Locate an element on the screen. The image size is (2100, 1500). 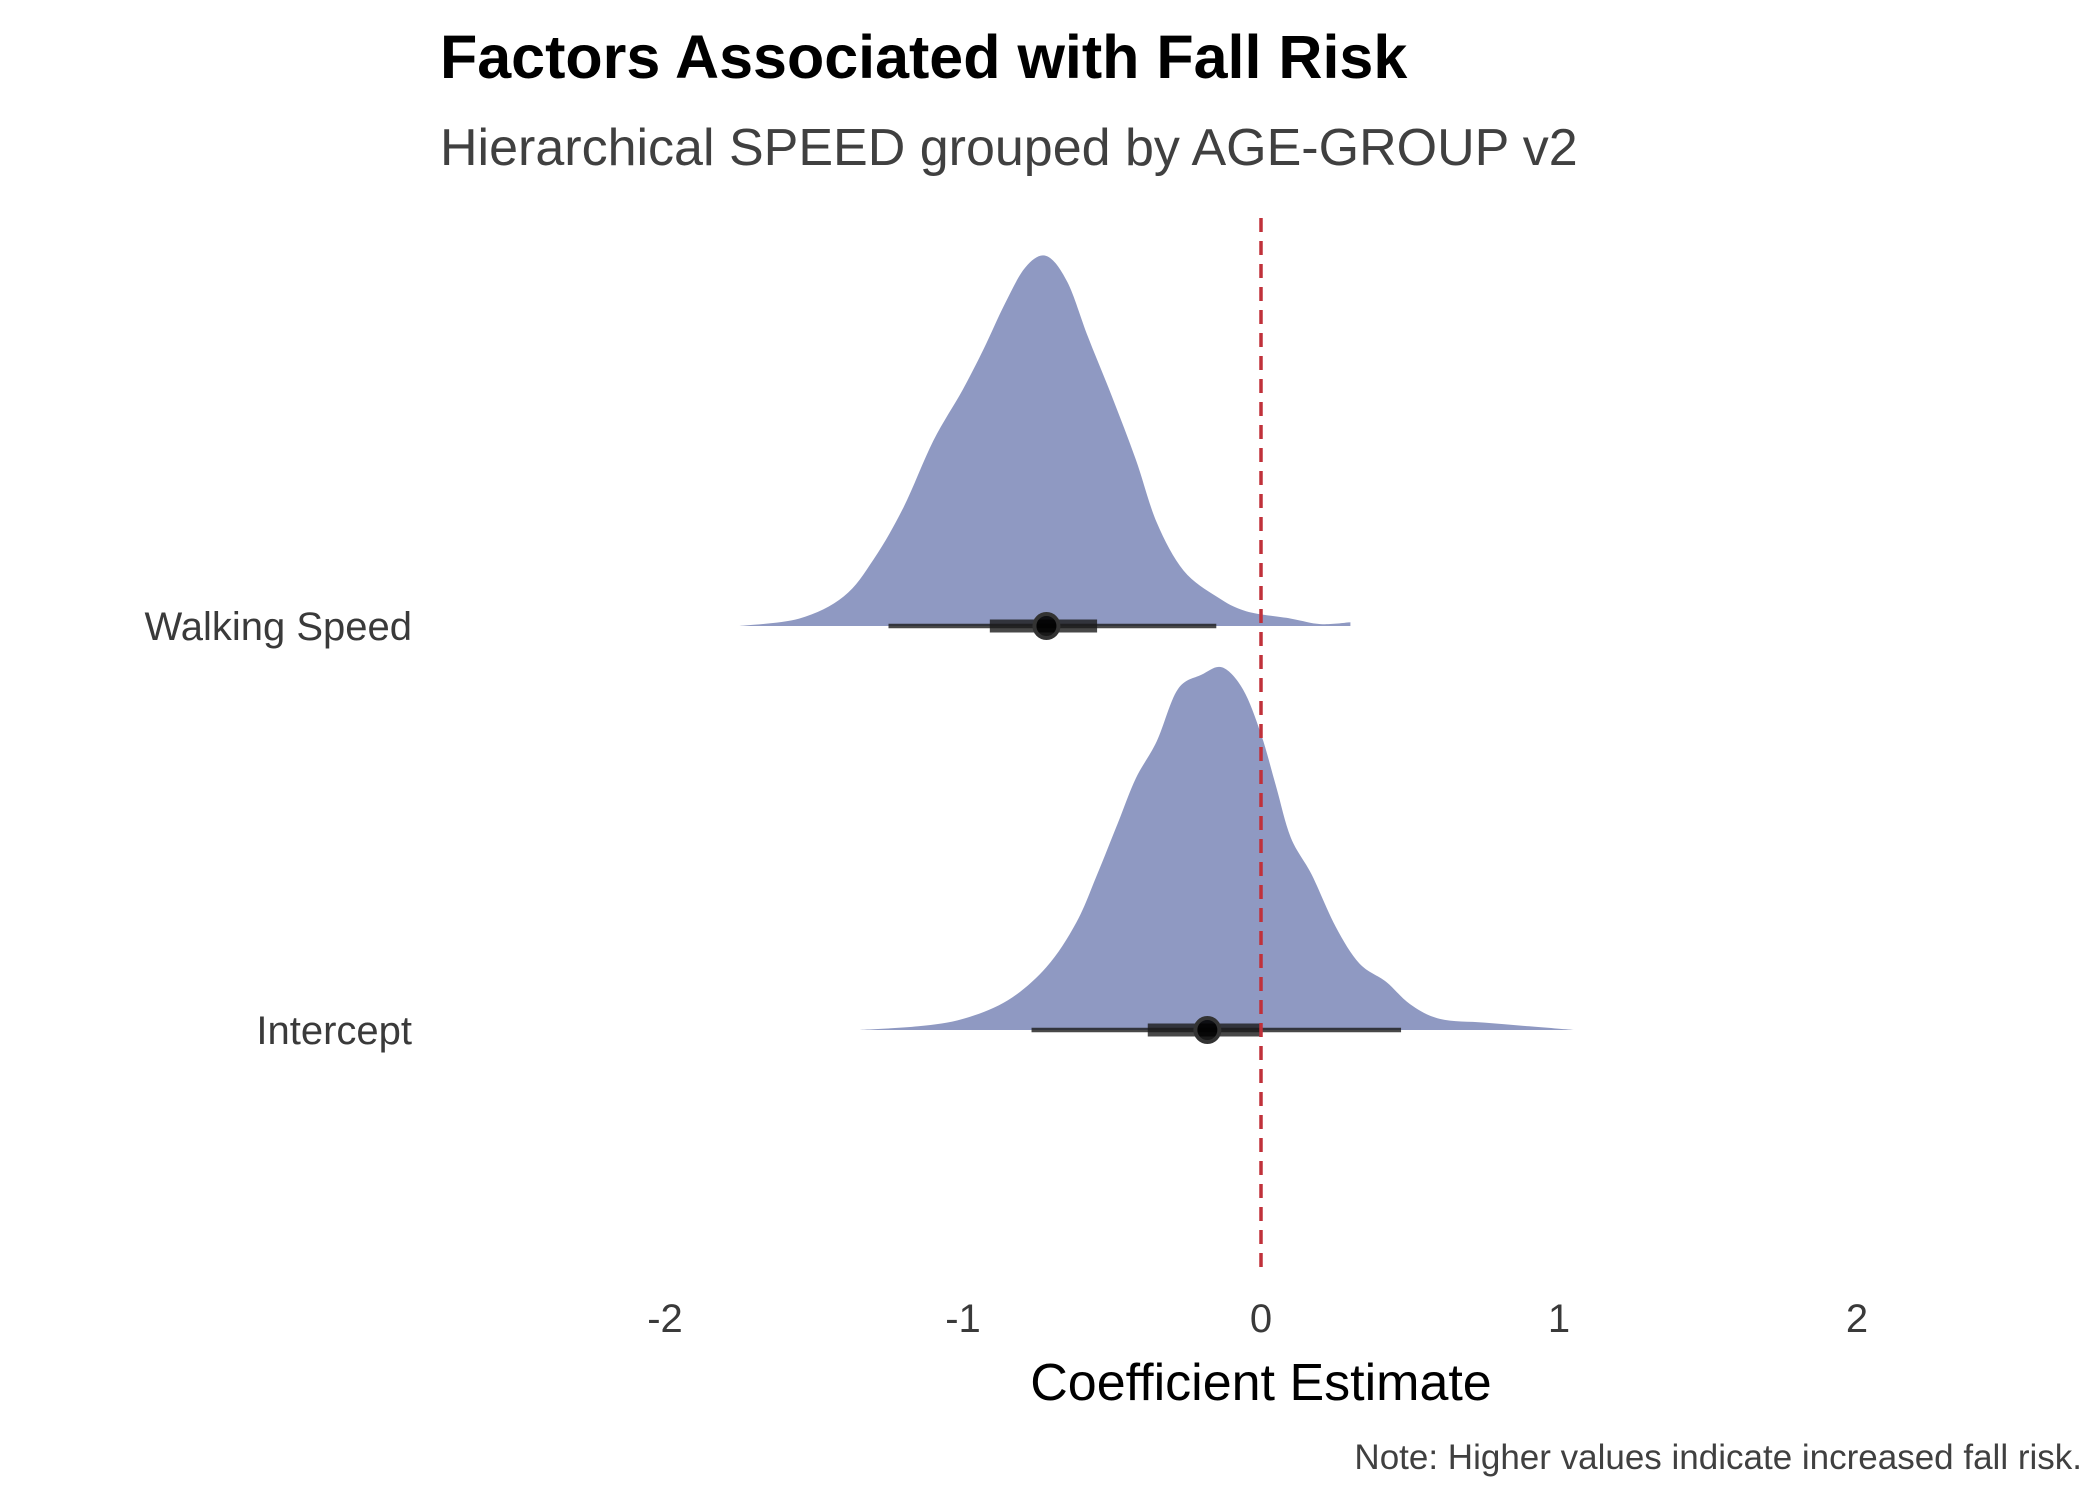
chart-title: Factors Associated with Fall Risk is located at coordinates (923, 57).